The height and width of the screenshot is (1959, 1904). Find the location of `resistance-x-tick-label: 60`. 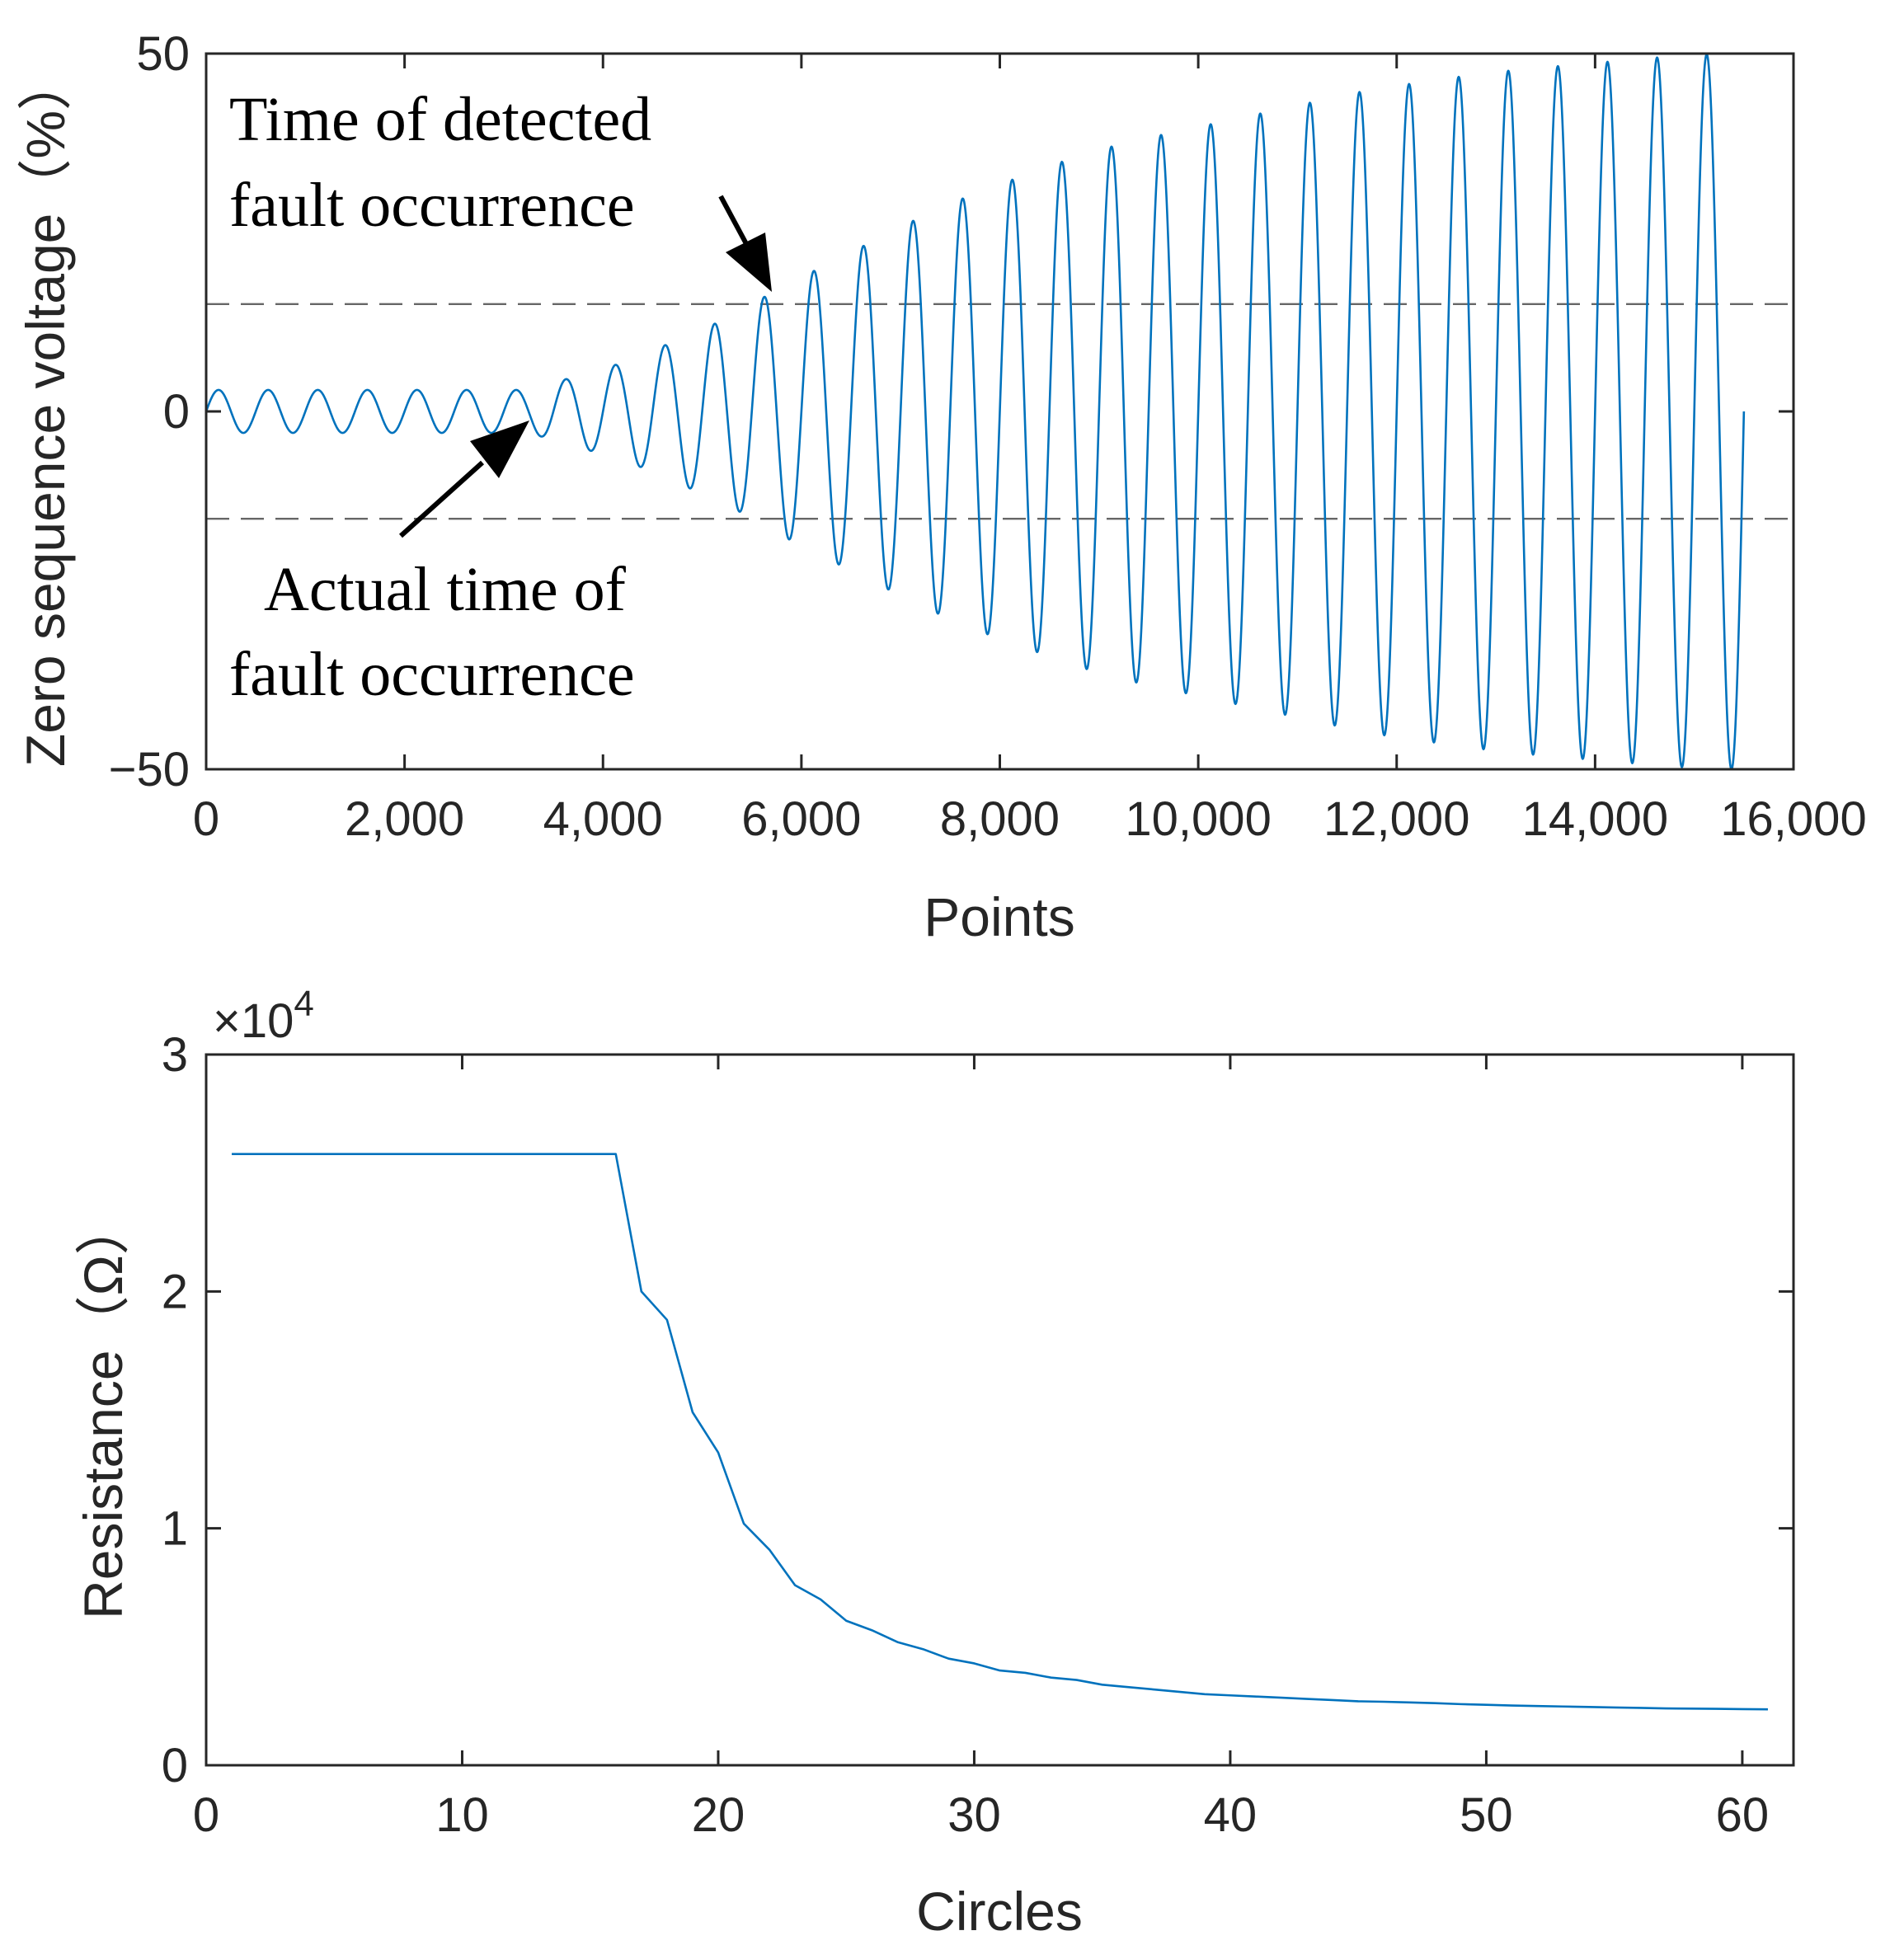

resistance-x-tick-label: 60 is located at coordinates (1743, 1815).